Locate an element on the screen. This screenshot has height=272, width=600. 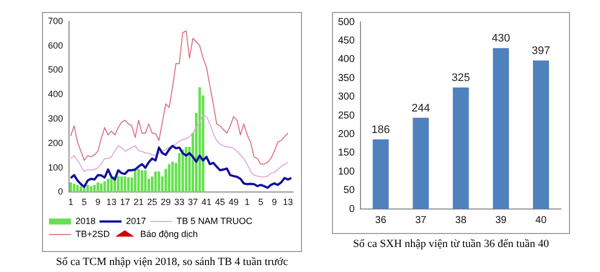
y-tick-label: 150 is located at coordinates (347, 153).